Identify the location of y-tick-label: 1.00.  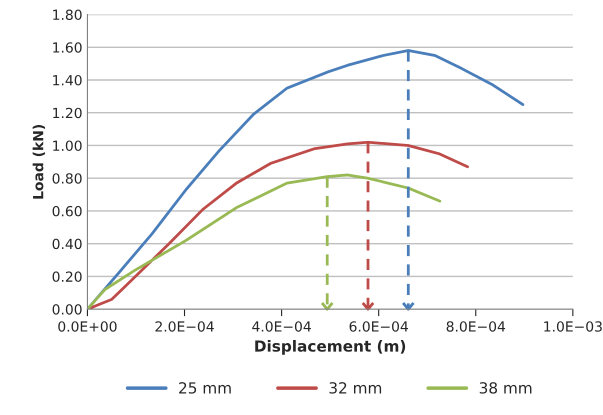
(67, 145).